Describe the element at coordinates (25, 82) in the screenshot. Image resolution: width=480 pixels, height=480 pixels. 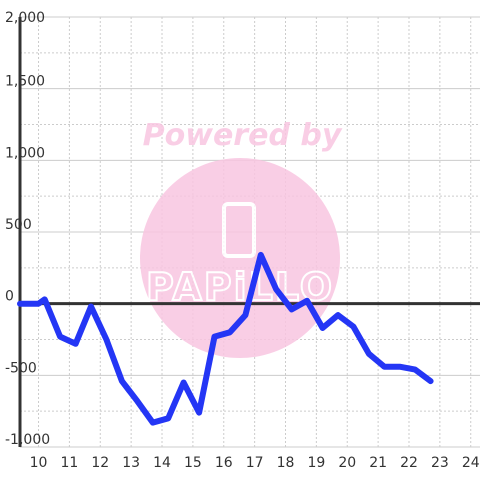
I see `y-tick-label: 1,500` at that location.